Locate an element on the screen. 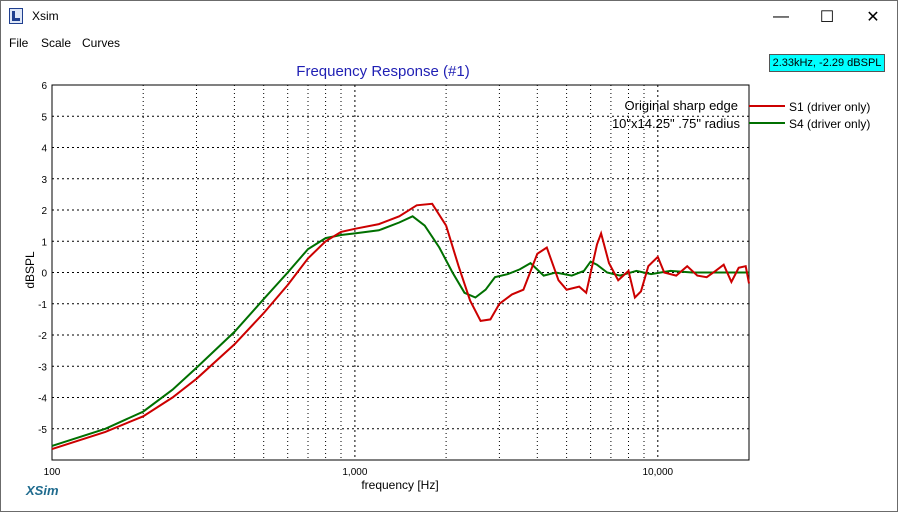  y-axis-label: dBSPL is located at coordinates (30, 270).